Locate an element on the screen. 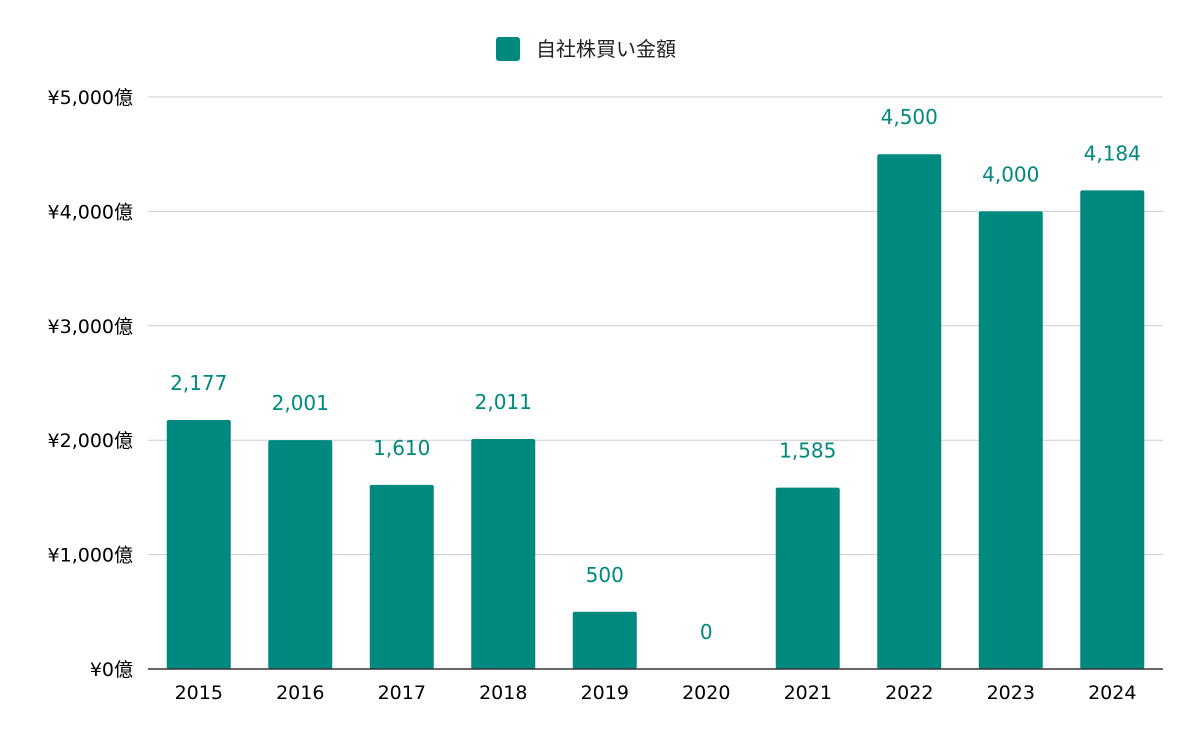 This screenshot has height=742, width=1200. y-tick-label: ¥4,000億 is located at coordinates (90, 212).